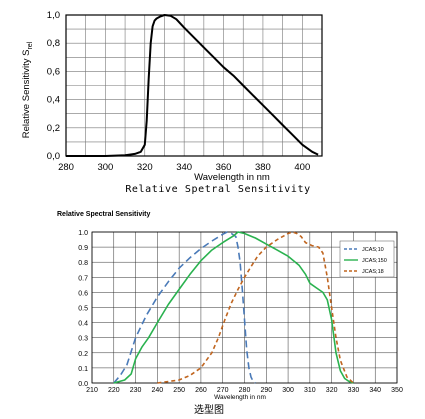  Describe the element at coordinates (332, 390) in the screenshot. I see `c2-x-tick-label: 320` at that location.